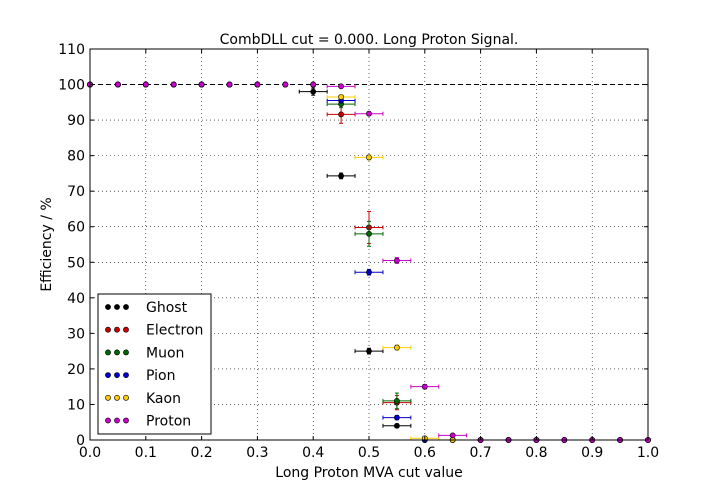 The image size is (720, 504). I want to click on x-tick-label: 0.4, so click(313, 453).